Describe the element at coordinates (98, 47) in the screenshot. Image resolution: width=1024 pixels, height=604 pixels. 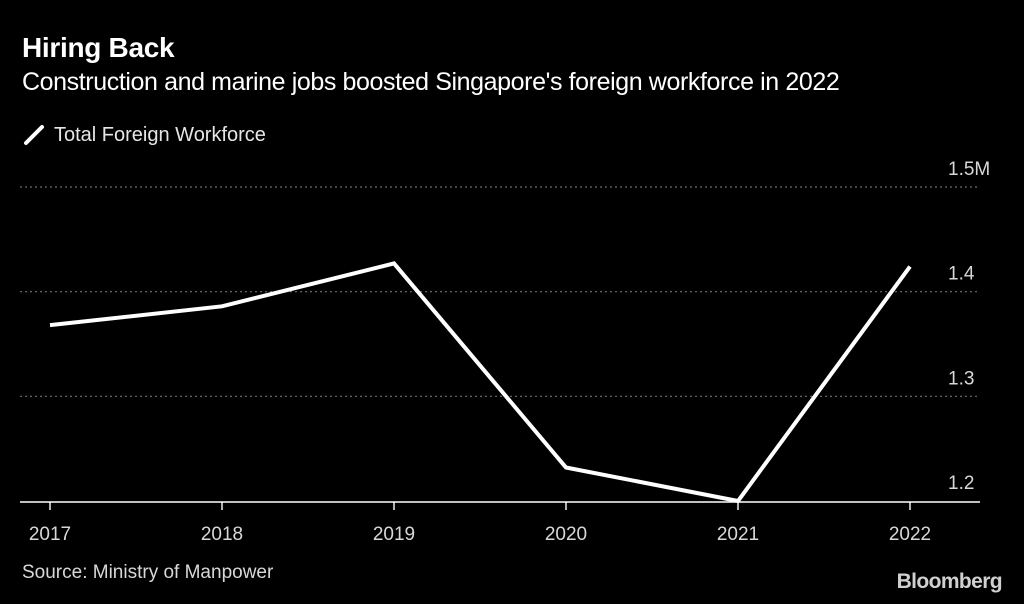
I see `chart-title: Hiring Back` at that location.